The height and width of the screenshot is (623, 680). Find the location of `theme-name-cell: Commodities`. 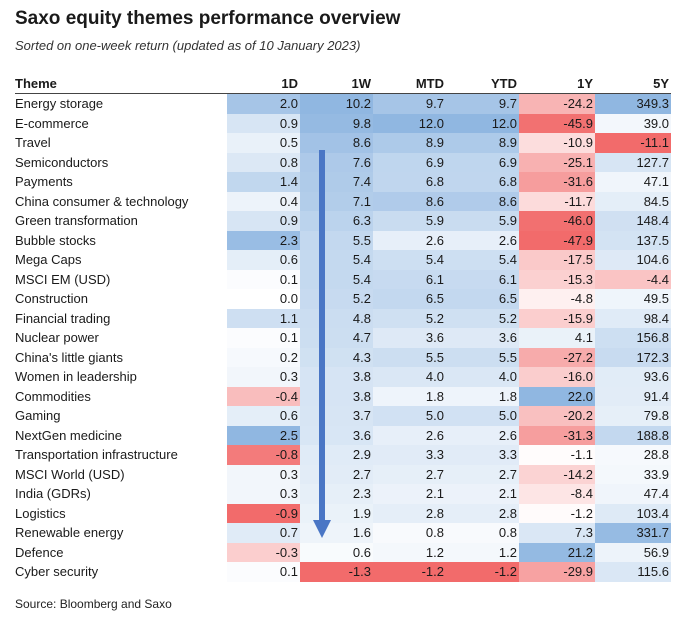

theme-name-cell: Commodities is located at coordinates (53, 396).